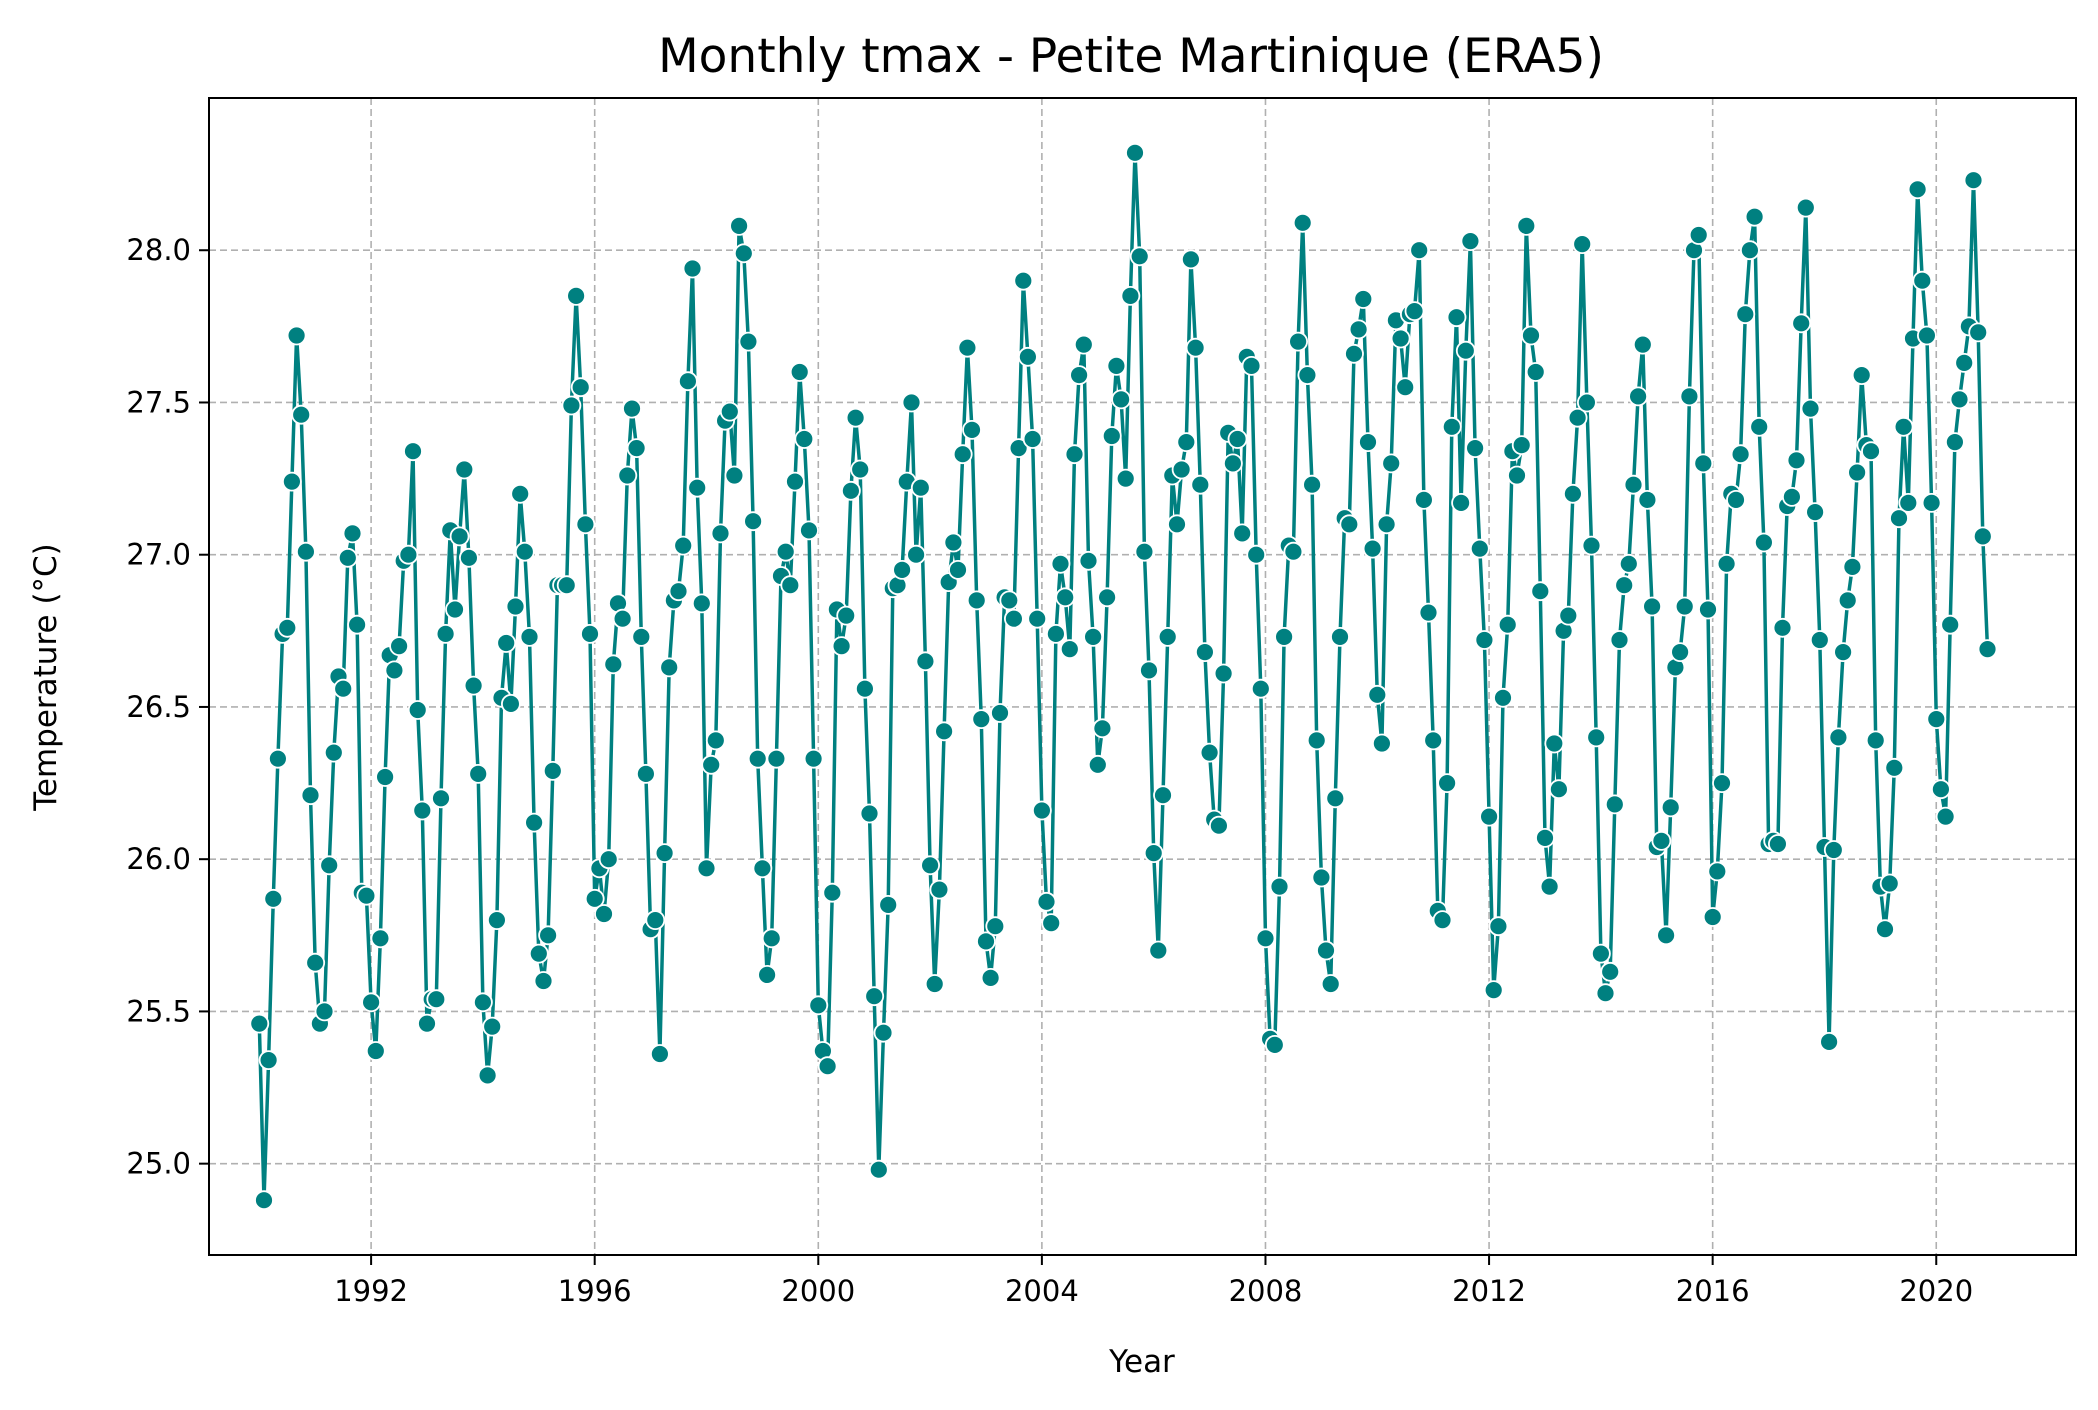 The image size is (2098, 1410). I want to click on y-tick-label: 27.0, so click(158, 555).